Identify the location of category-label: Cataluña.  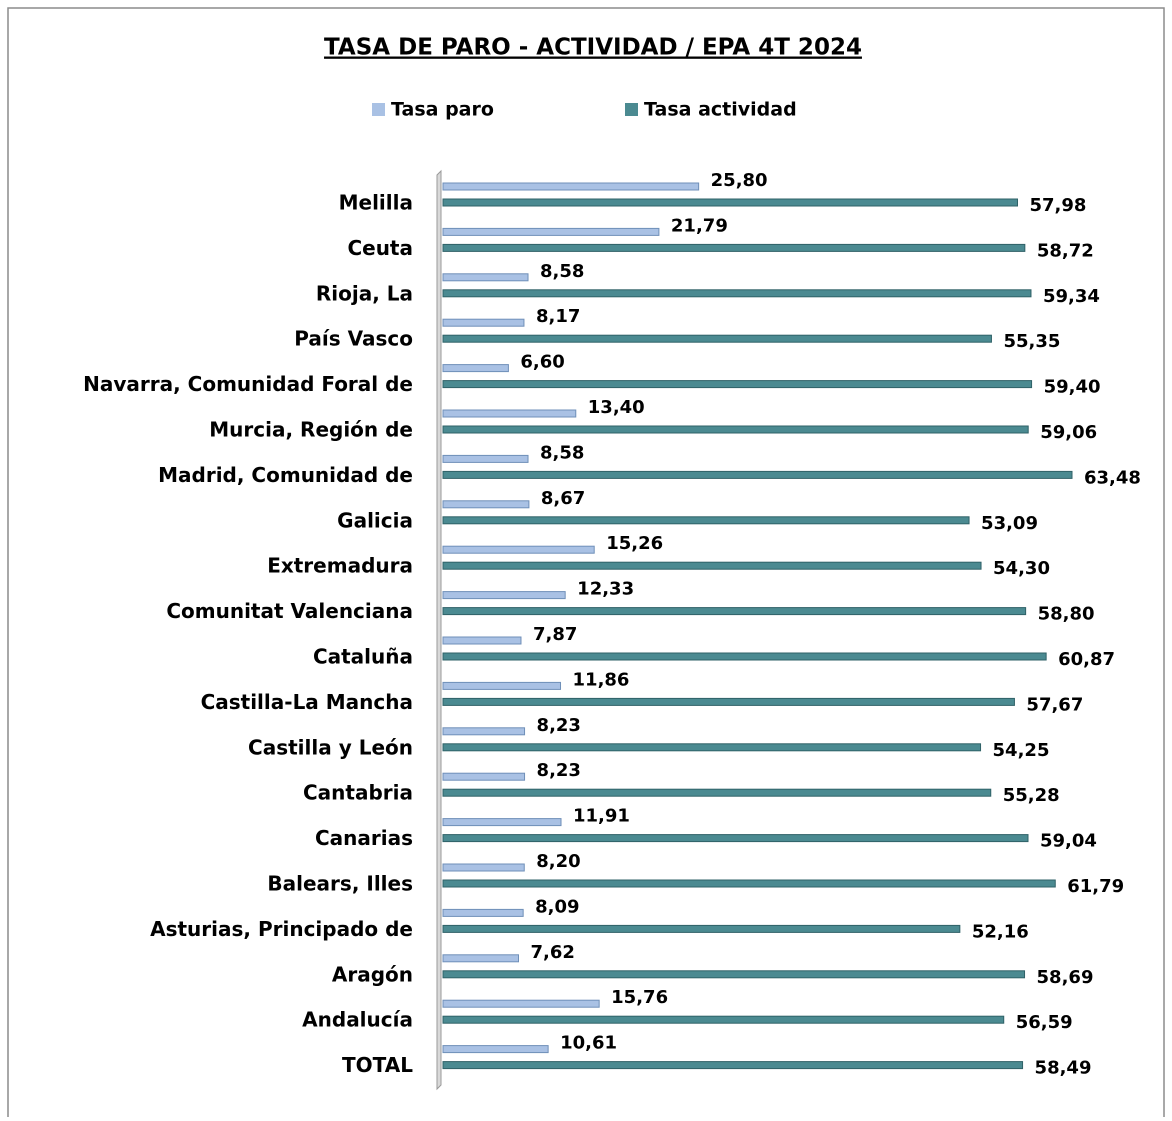
(363, 657).